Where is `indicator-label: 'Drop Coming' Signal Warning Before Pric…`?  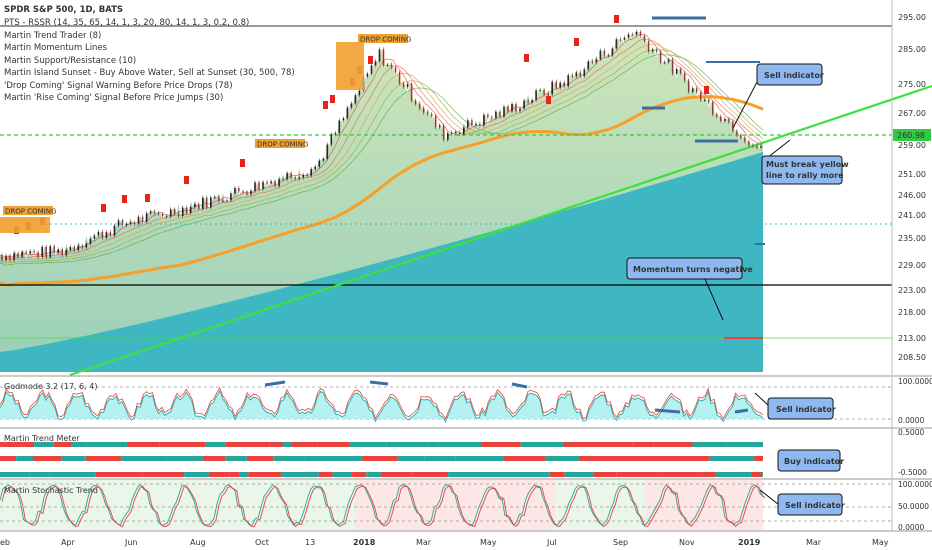 indicator-label: 'Drop Coming' Signal Warning Before Pric… is located at coordinates (118, 86).